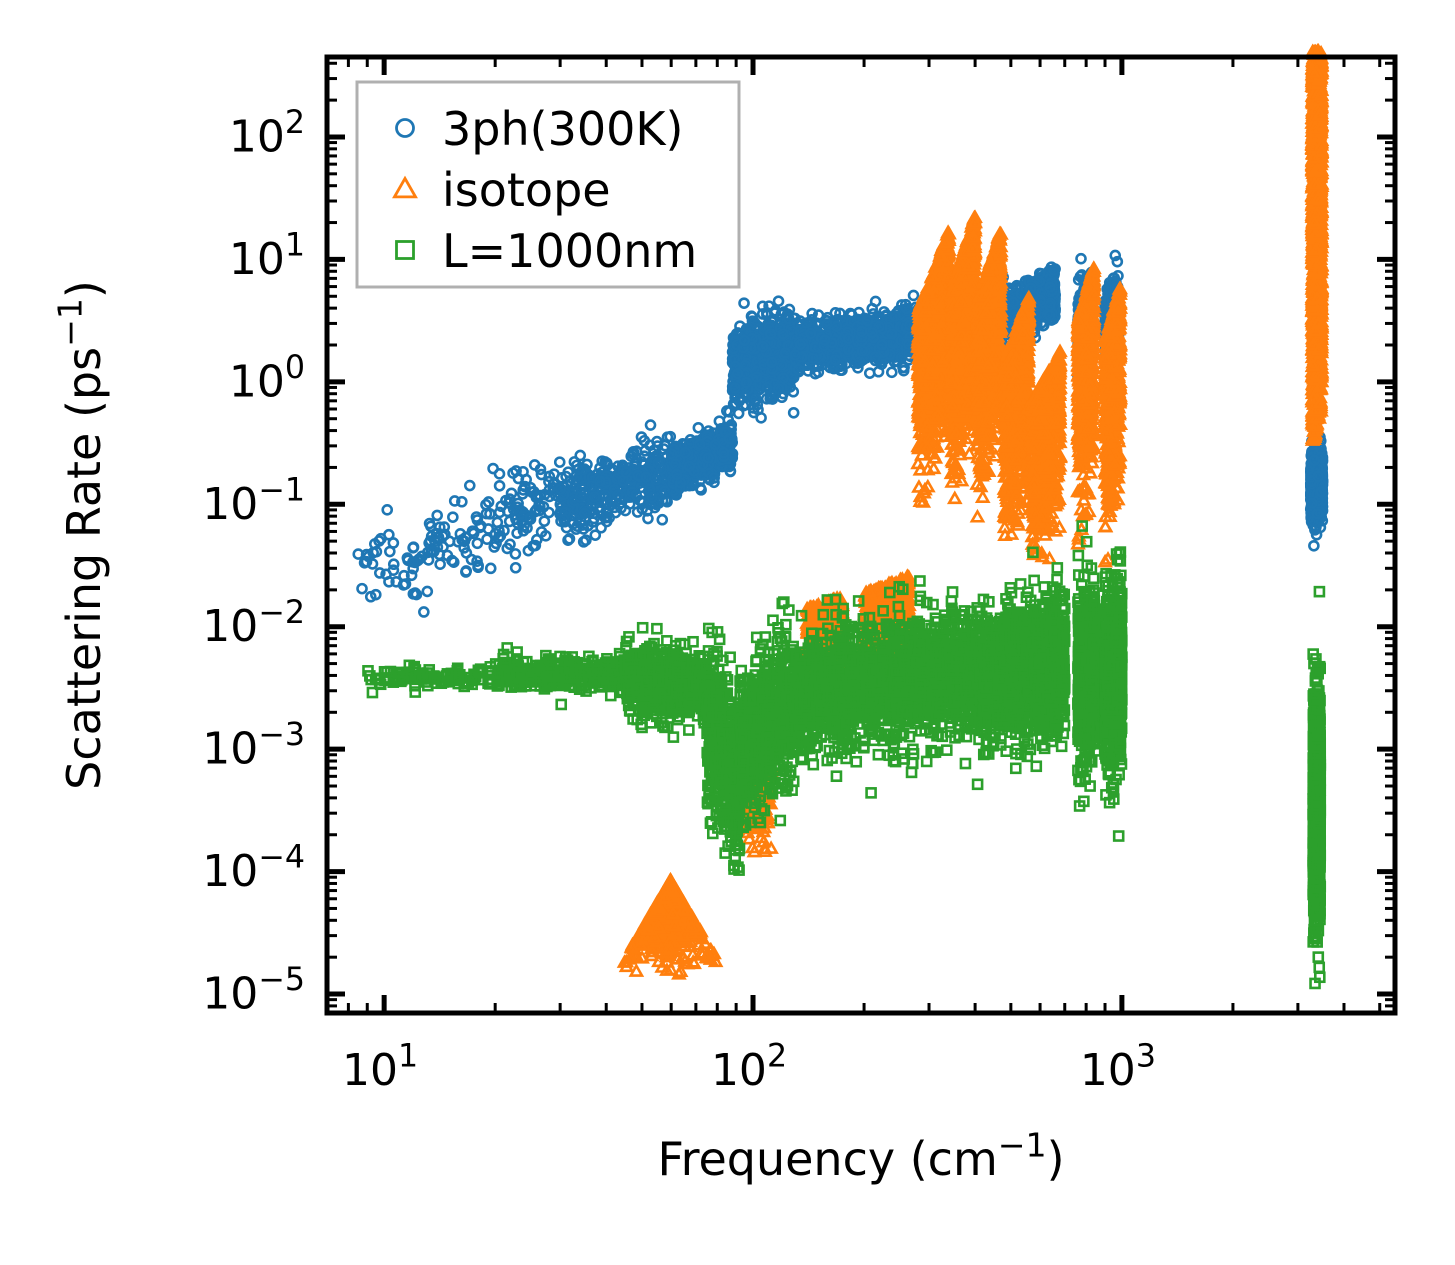 The height and width of the screenshot is (1265, 1455). I want to click on legend-marker-square, so click(405, 250).